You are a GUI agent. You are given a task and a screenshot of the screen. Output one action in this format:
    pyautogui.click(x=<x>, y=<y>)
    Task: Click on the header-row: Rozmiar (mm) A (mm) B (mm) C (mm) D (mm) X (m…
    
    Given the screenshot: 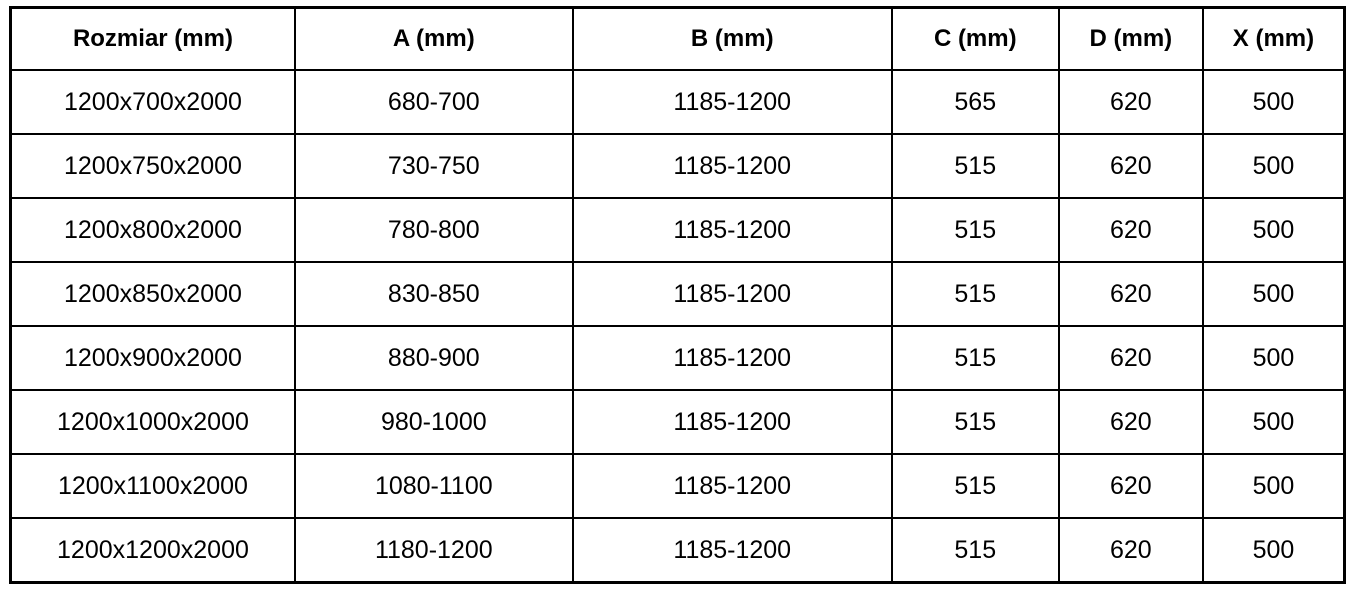 What is the action you would take?
    pyautogui.click(x=677, y=38)
    